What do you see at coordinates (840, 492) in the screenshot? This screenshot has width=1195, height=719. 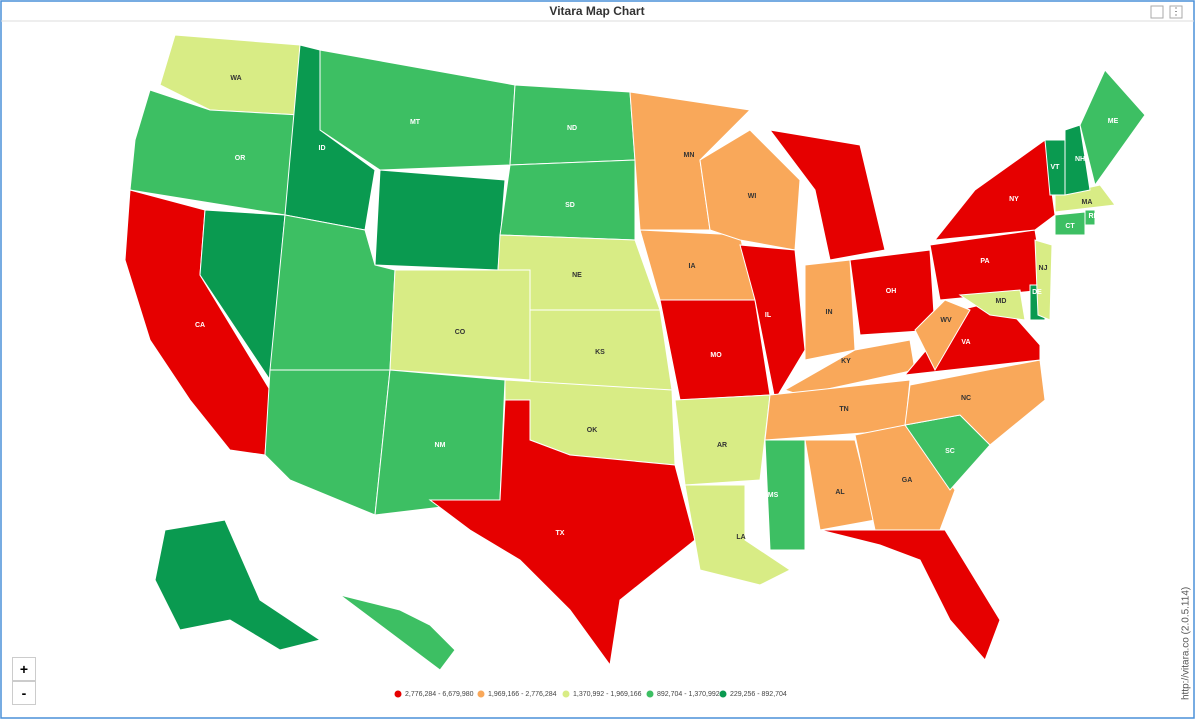 I see `state-label: AL` at bounding box center [840, 492].